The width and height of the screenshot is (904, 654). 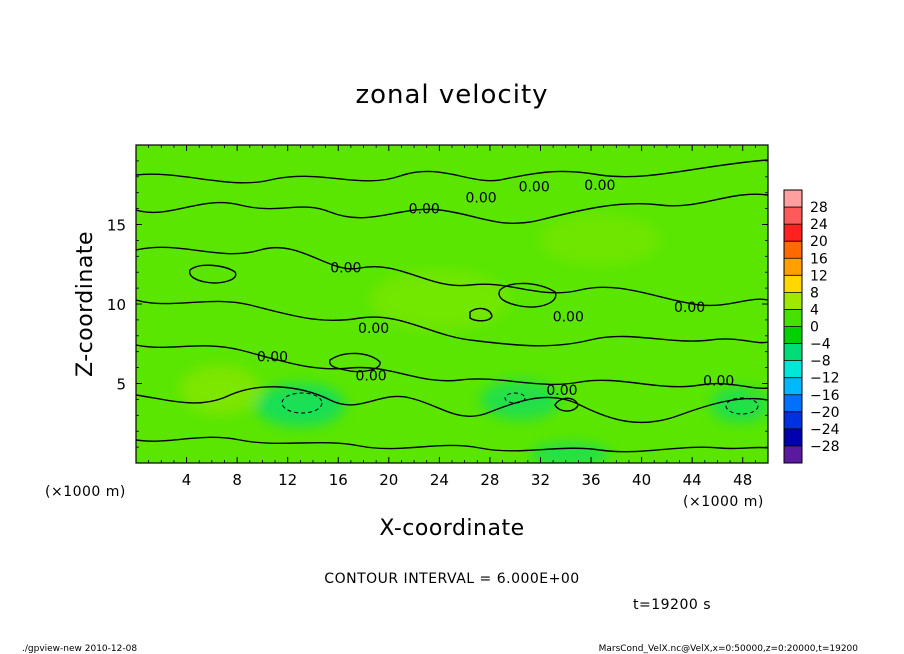 I want to click on colorbar-label: 0, so click(x=814, y=328).